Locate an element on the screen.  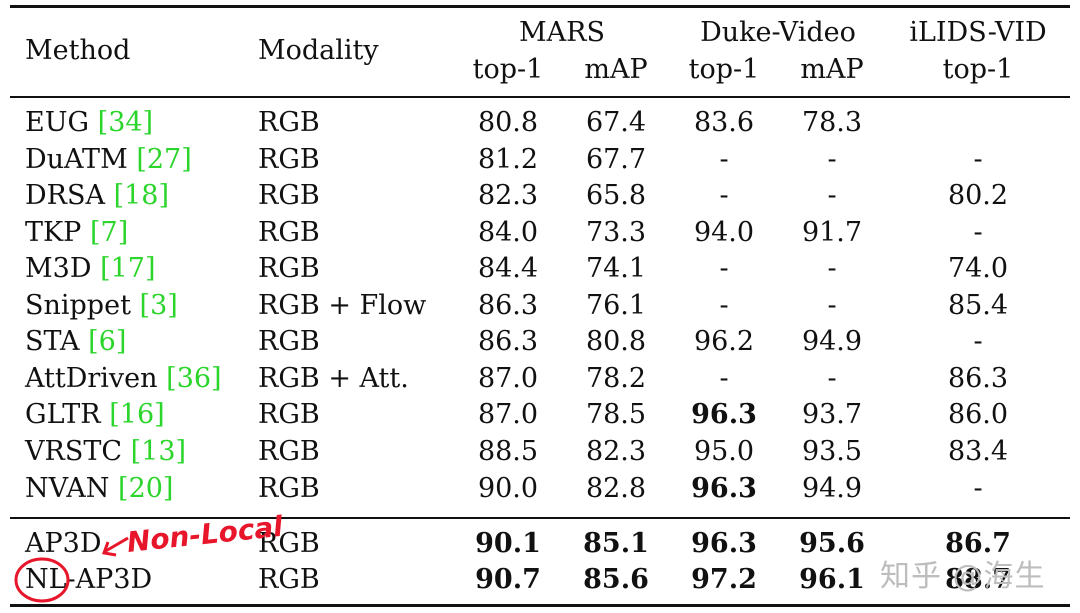
header-group-ilids: iLIDS-VID is located at coordinates (978, 32).